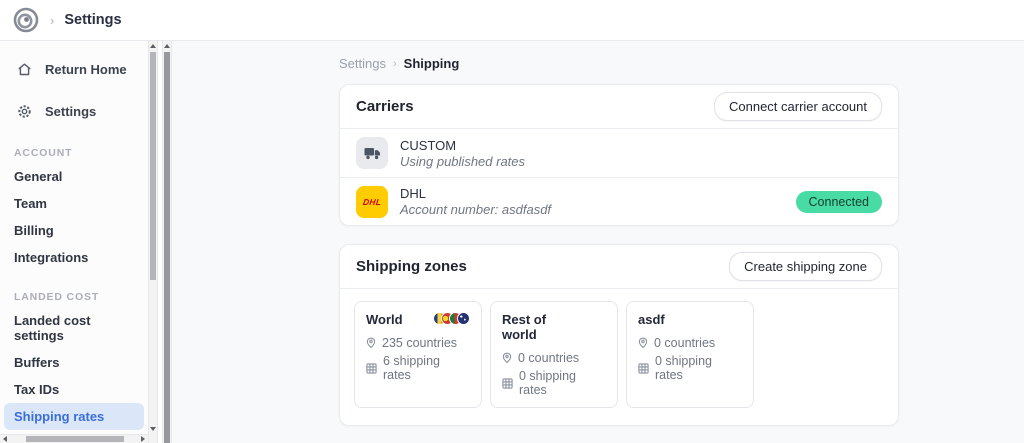 Image resolution: width=1024 pixels, height=443 pixels. I want to click on zone-rates: 6 shipping rates, so click(411, 368).